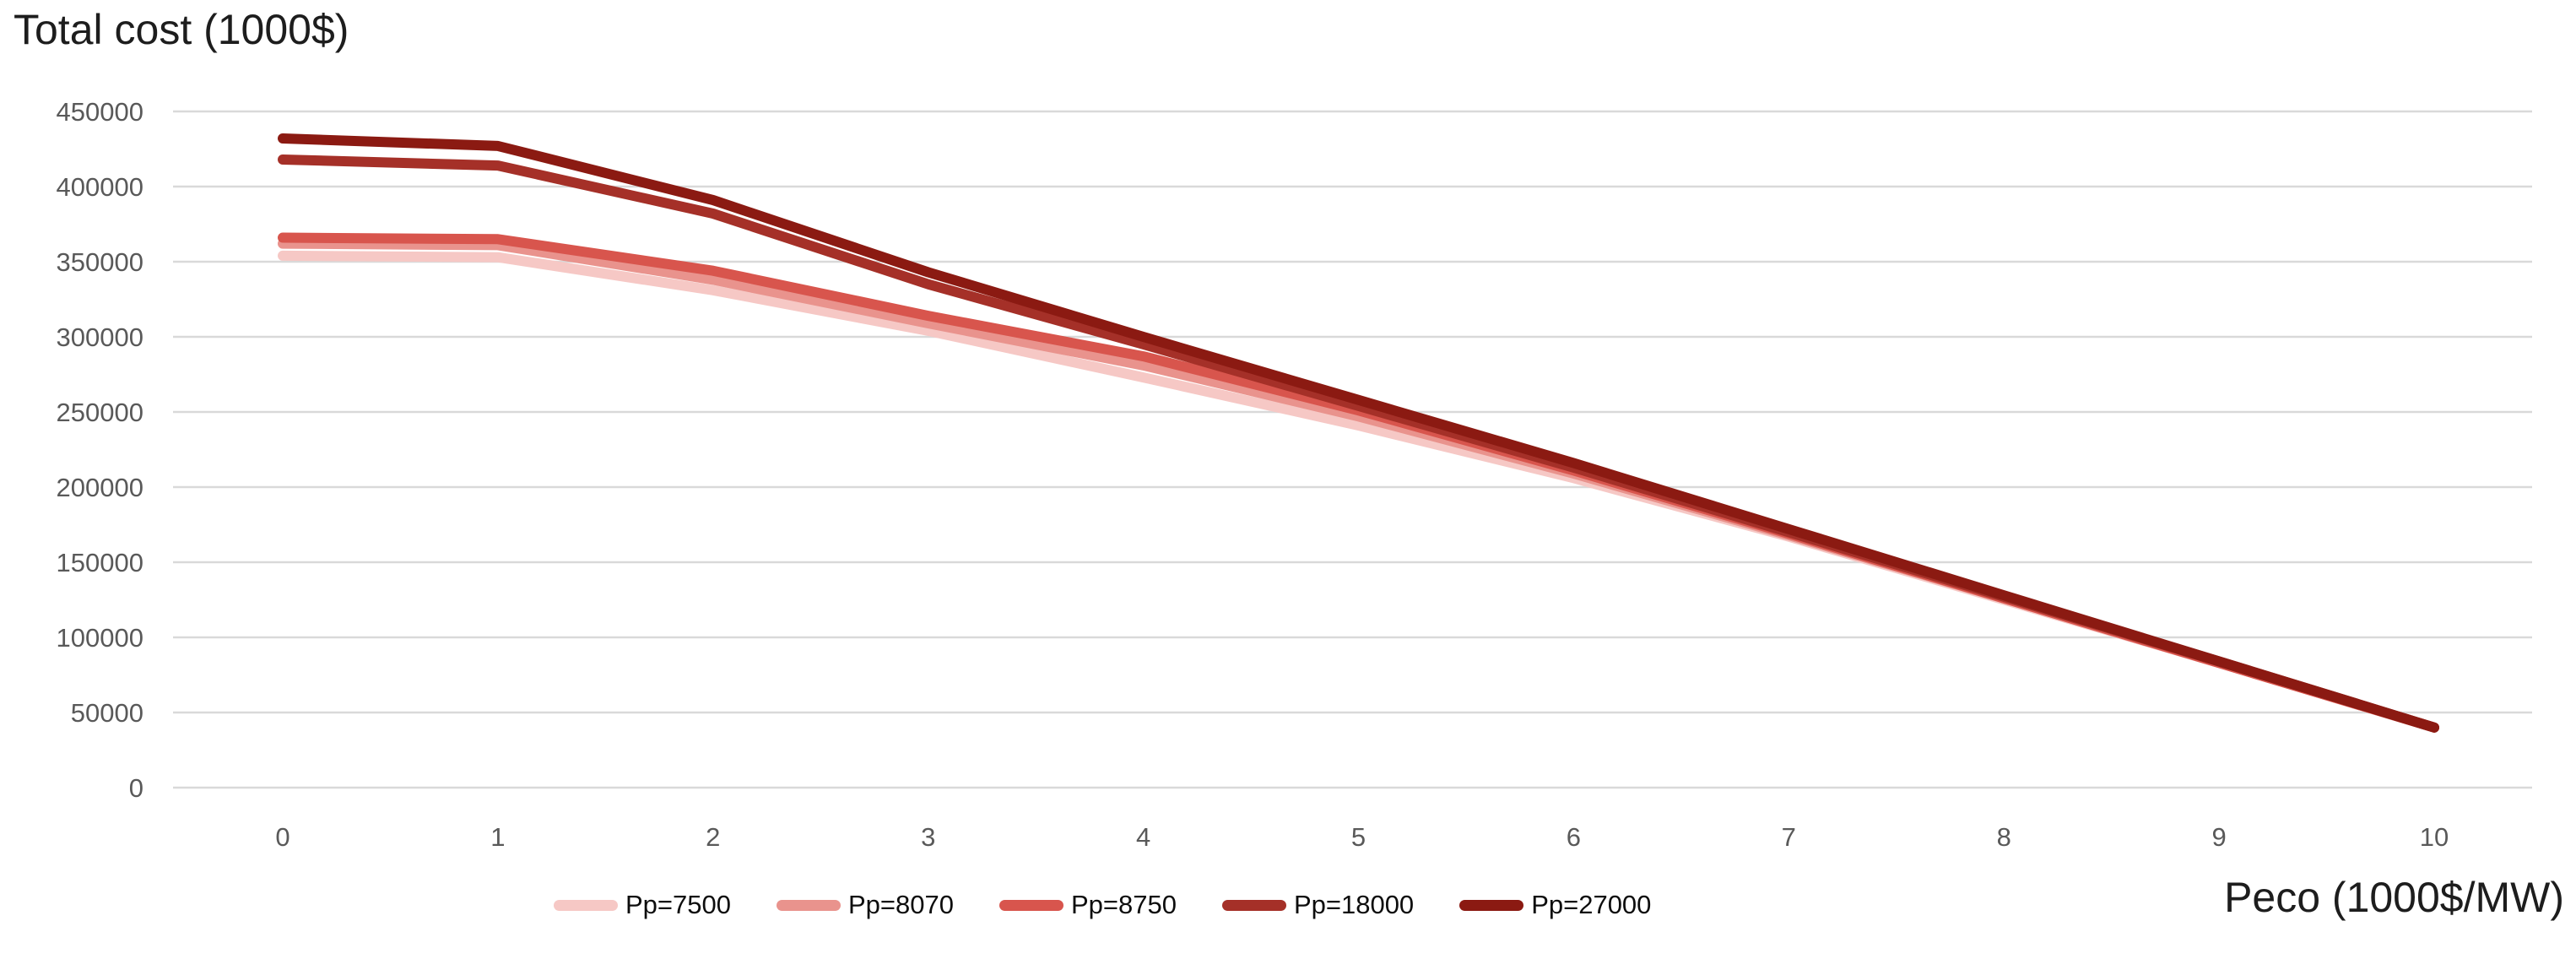  What do you see at coordinates (713, 837) in the screenshot?
I see `x-tick-label: 2` at bounding box center [713, 837].